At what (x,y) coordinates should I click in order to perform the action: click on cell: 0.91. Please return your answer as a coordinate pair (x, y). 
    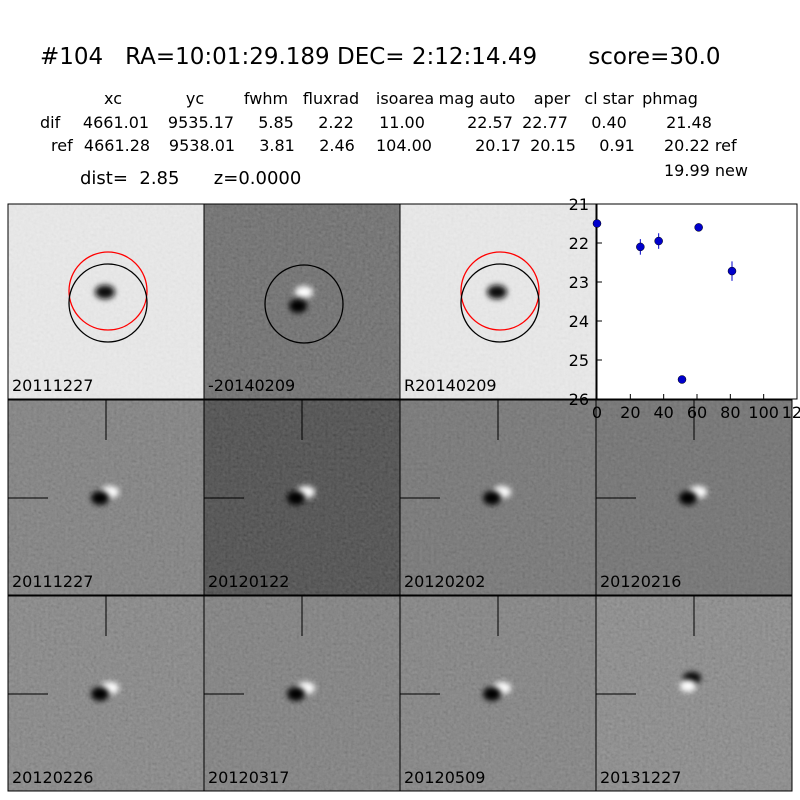
    Looking at the image, I should click on (617, 145).